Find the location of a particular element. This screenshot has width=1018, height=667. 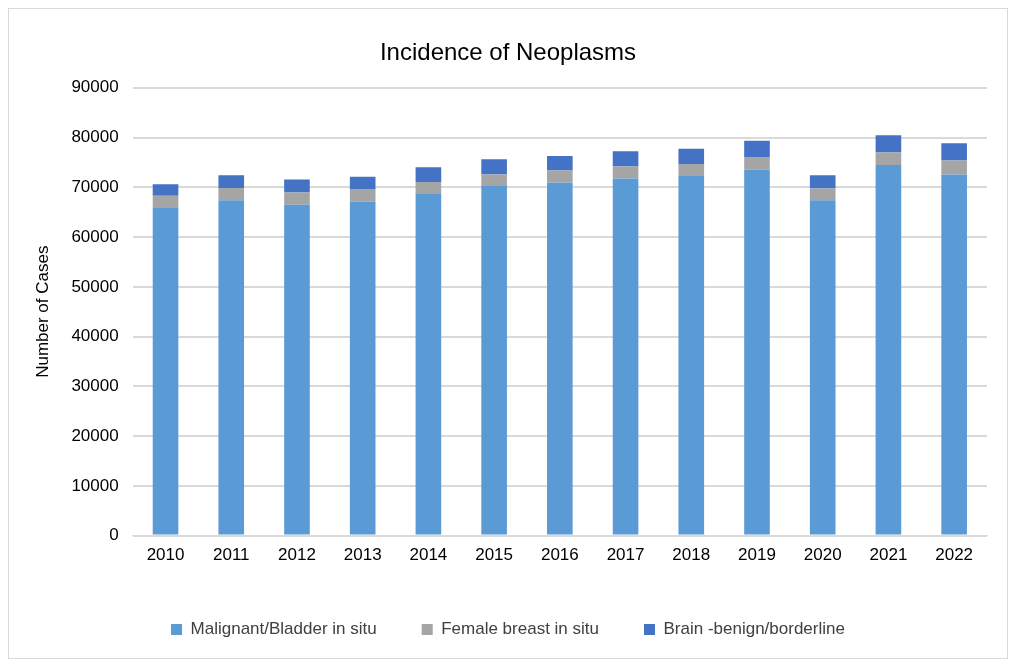

y-tick-label: 40000 is located at coordinates (95, 336).